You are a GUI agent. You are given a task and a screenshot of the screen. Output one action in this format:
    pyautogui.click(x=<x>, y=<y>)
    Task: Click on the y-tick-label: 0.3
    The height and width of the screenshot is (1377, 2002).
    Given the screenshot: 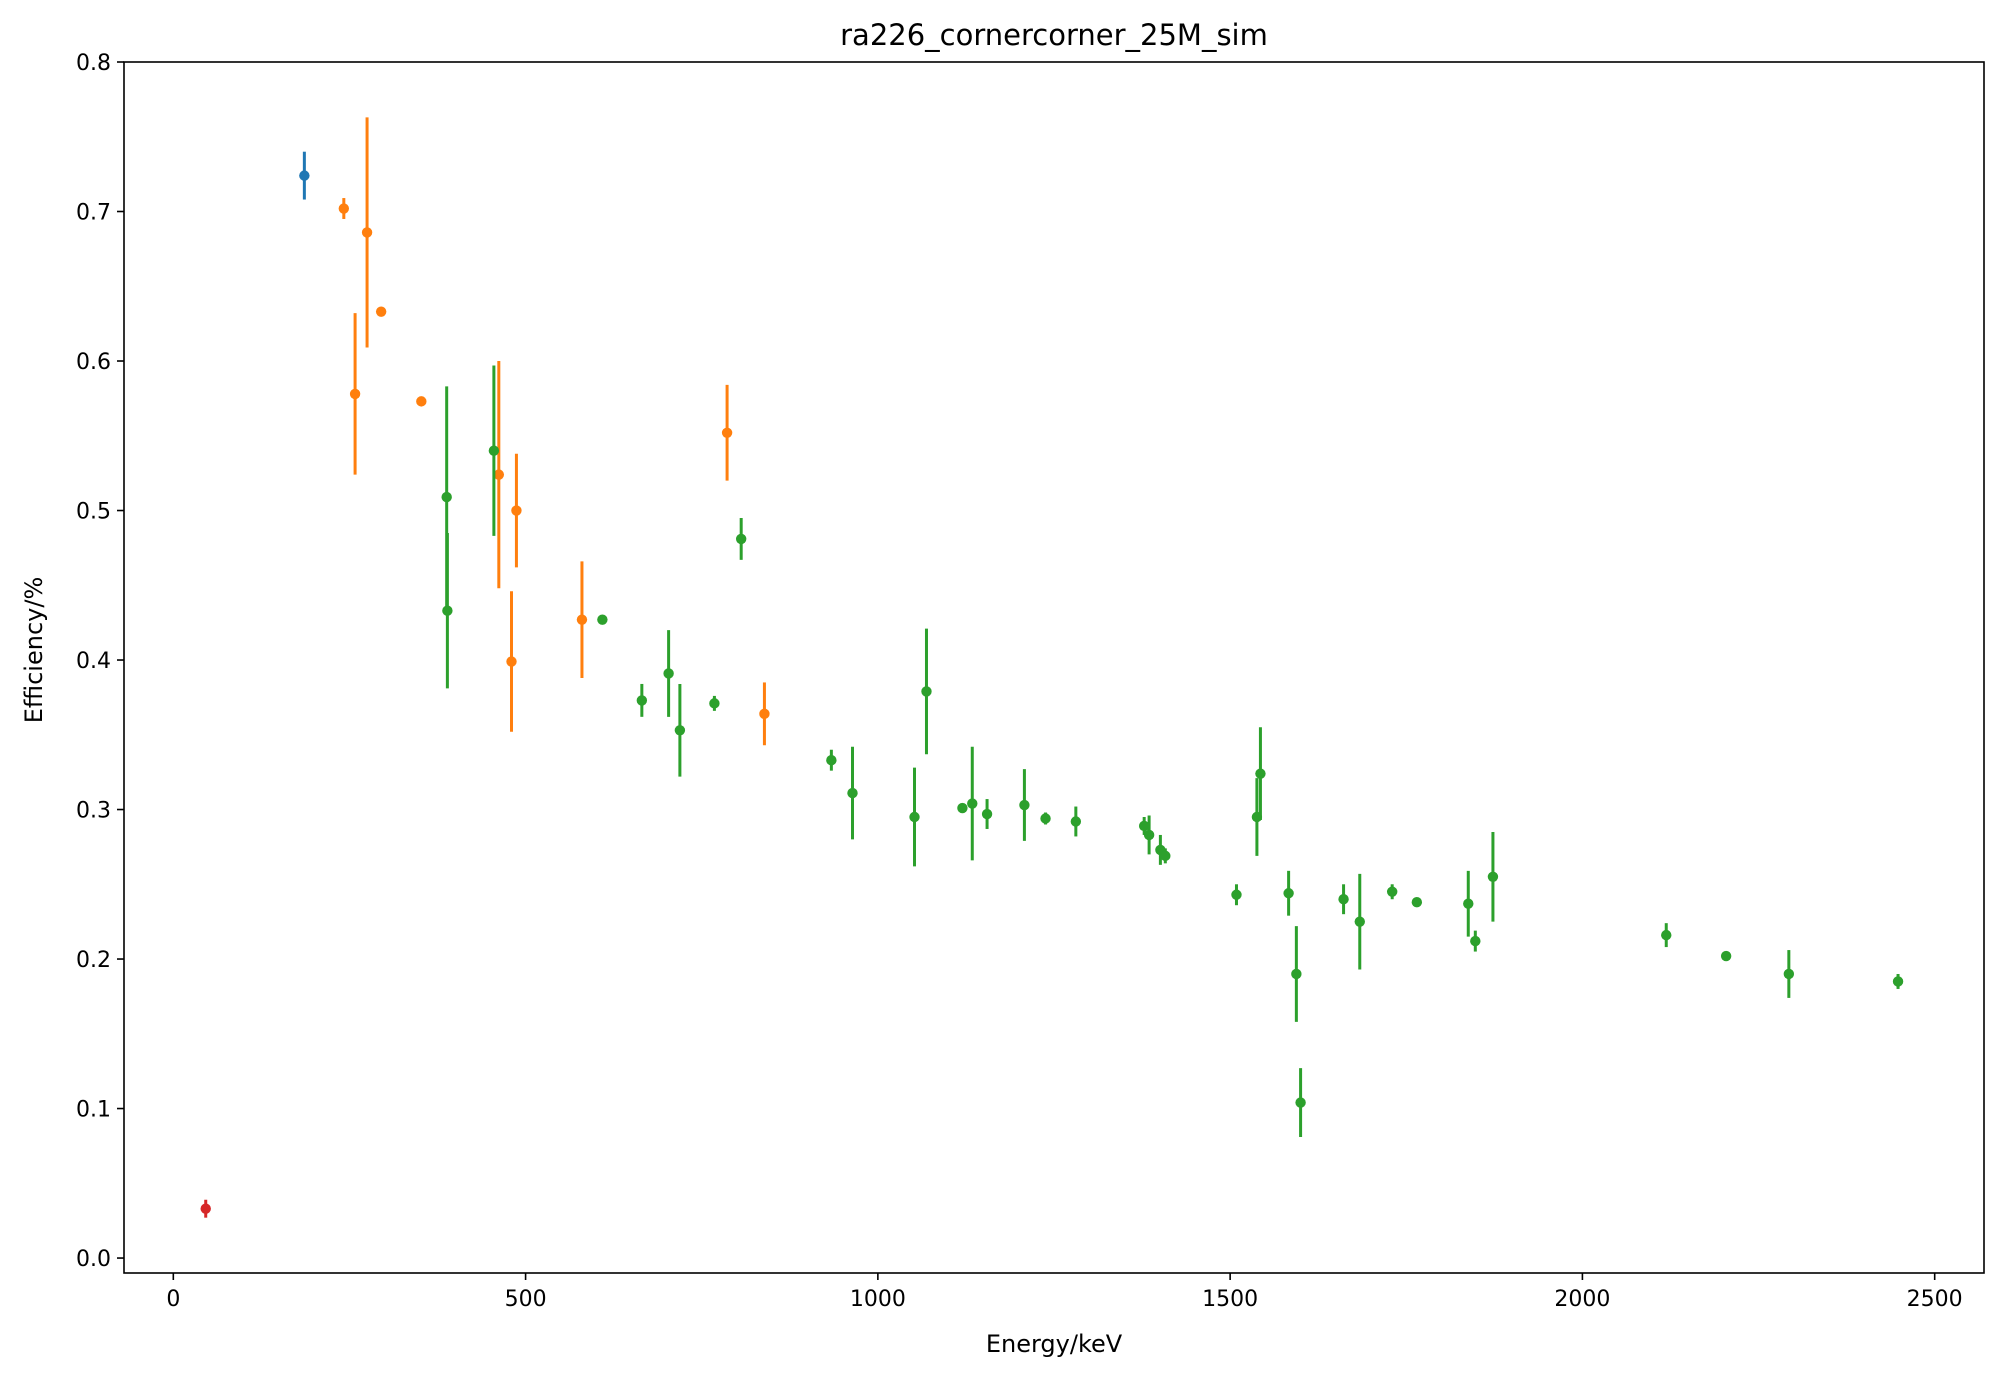 What is the action you would take?
    pyautogui.click(x=93, y=811)
    